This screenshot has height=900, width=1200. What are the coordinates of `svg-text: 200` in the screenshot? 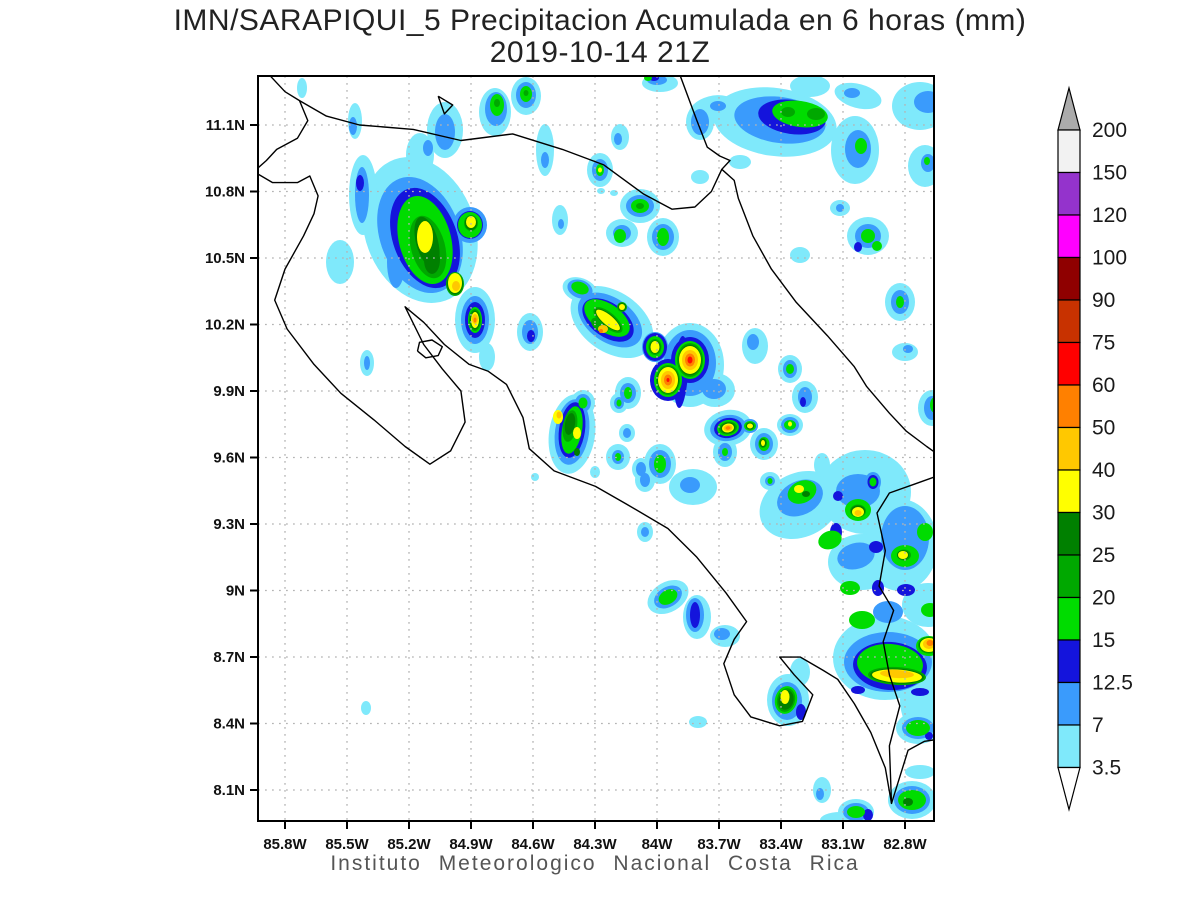 It's located at (1109, 130).